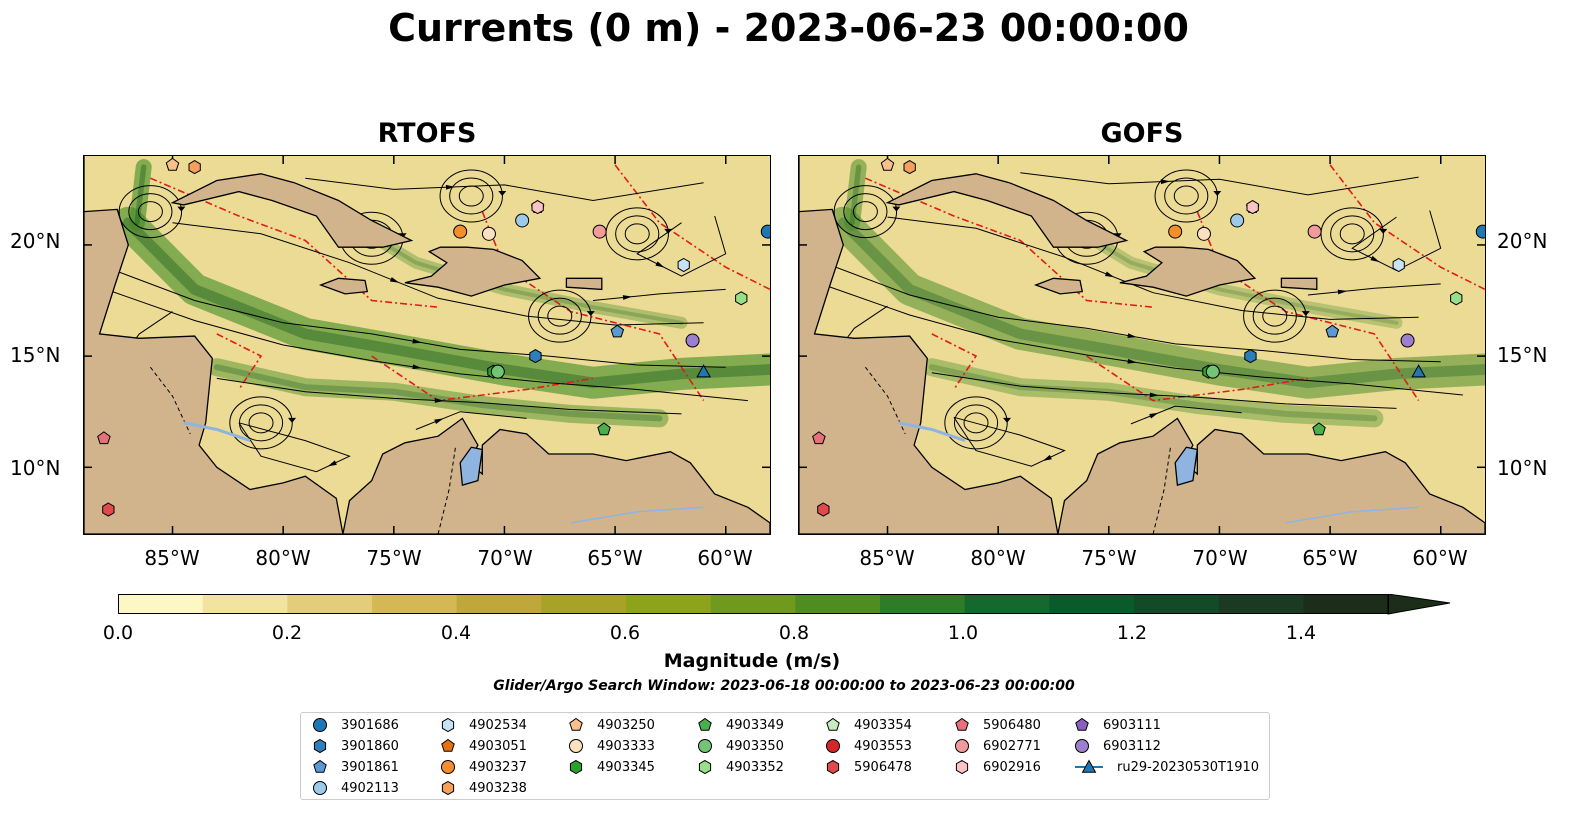 The image size is (1577, 827). I want to click on lon-tick-rtofs-75: 75°W, so click(394, 558).